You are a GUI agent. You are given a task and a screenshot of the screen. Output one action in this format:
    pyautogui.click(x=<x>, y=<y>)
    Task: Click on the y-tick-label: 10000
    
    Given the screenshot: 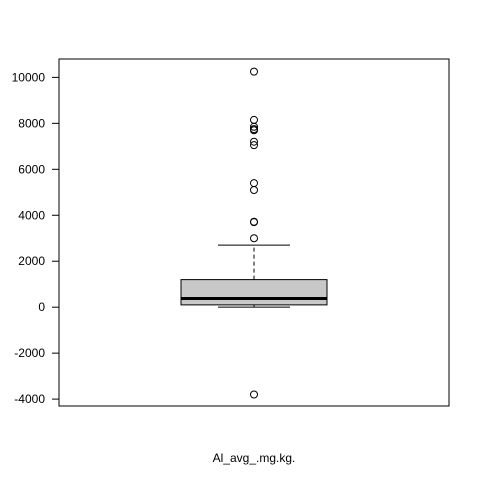 What is the action you would take?
    pyautogui.click(x=29, y=77)
    